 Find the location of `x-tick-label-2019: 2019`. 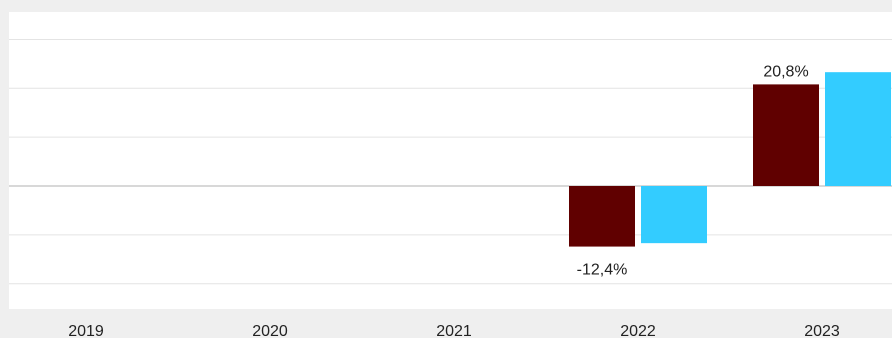

x-tick-label-2019: 2019 is located at coordinates (86, 330).